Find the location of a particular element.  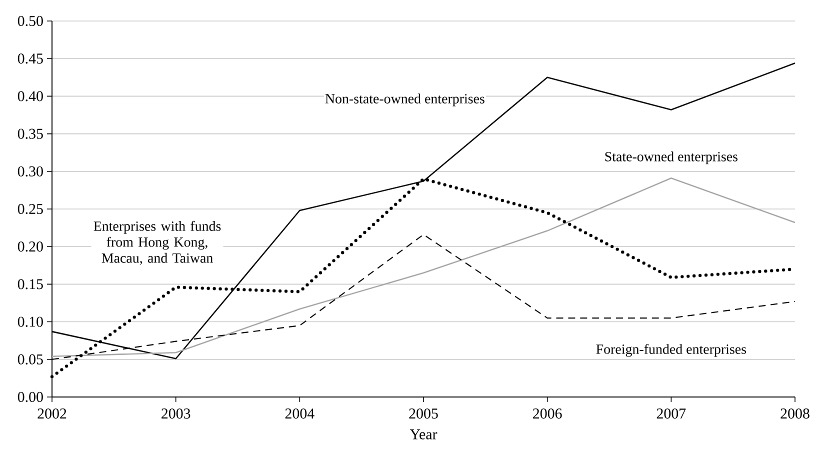

y-tick-label: 0.15 is located at coordinates (30, 284).